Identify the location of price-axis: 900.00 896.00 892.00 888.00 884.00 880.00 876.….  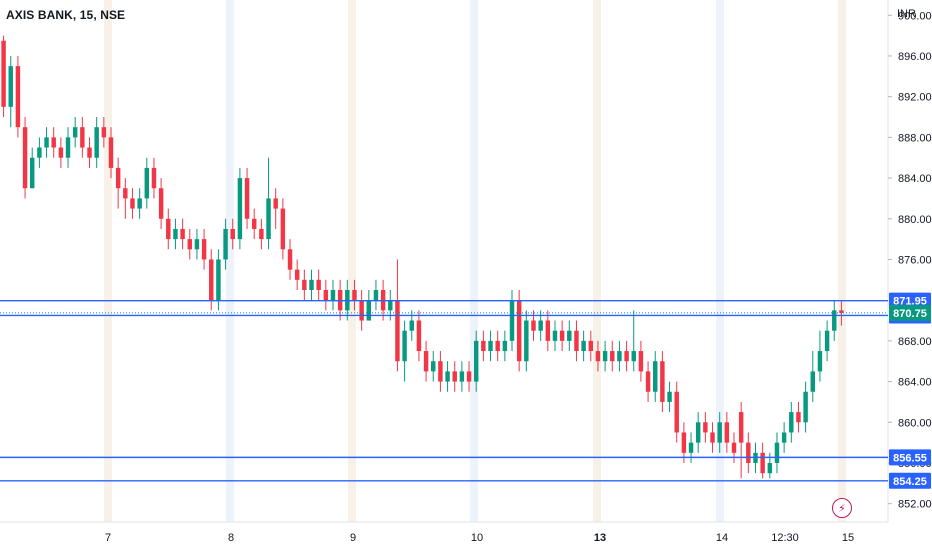
(910, 260).